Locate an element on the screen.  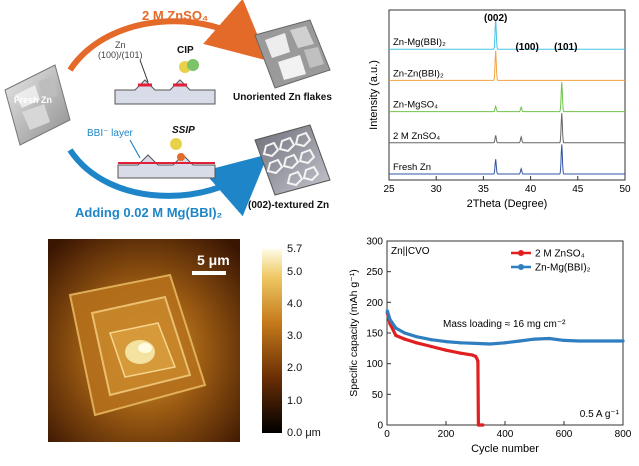
bottom-substrate-diagram is located at coordinates (166, 158).